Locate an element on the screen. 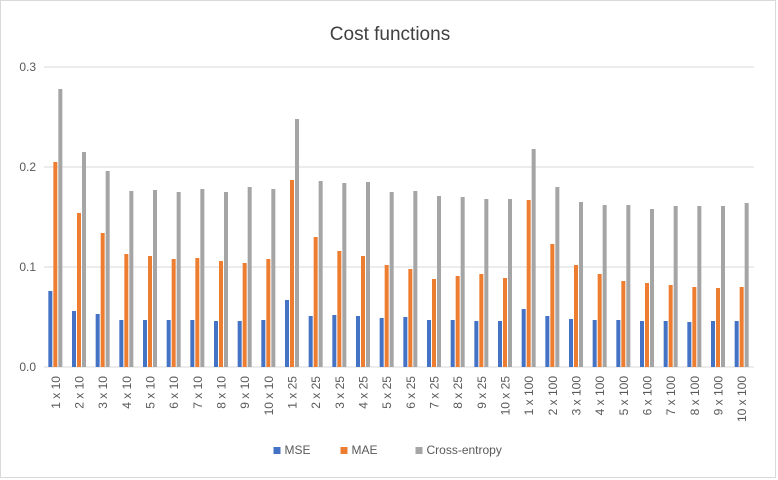  x-tick-label: 4 x 25 is located at coordinates (364, 392).